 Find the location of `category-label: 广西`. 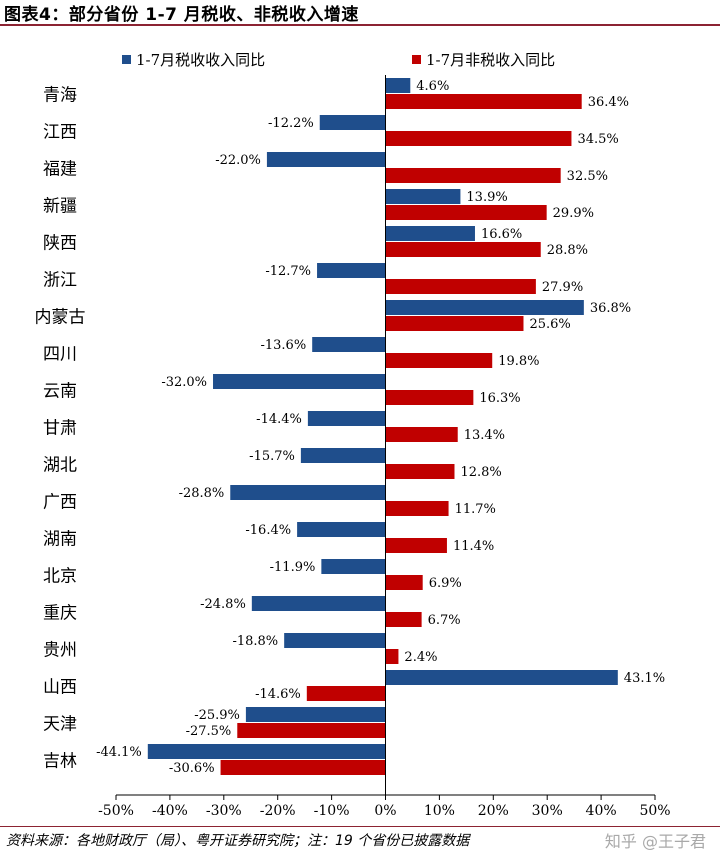

category-label: 广西 is located at coordinates (60, 503).